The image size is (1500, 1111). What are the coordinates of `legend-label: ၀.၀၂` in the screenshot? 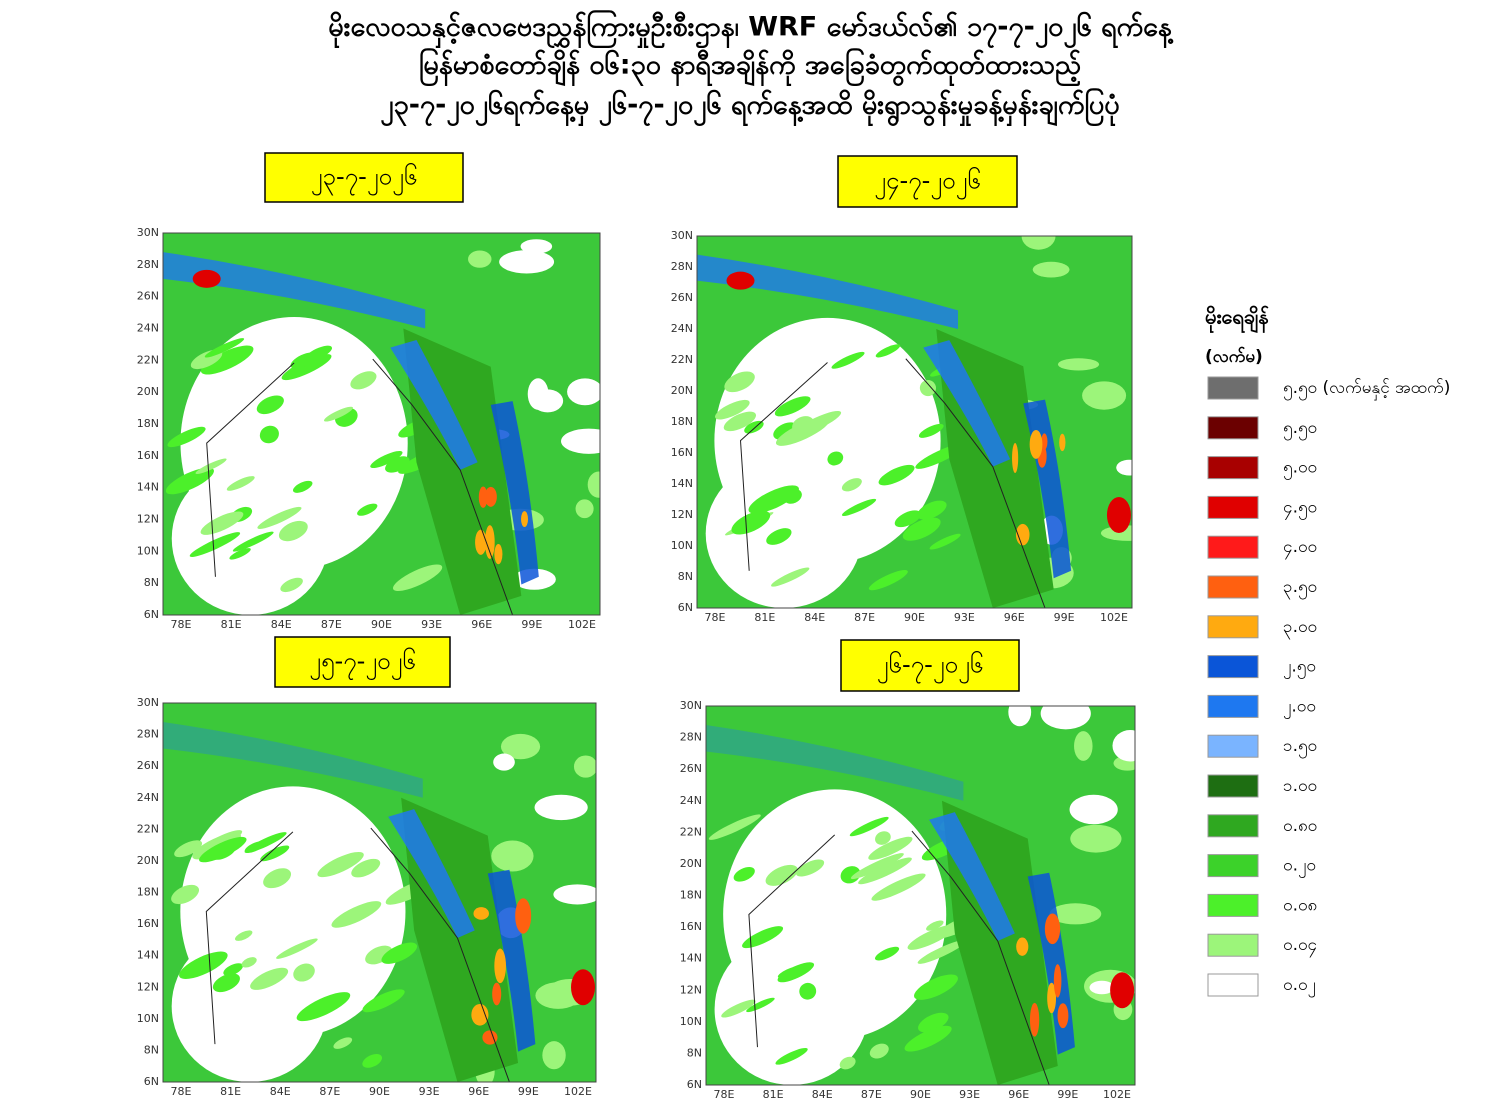 It's located at (1299, 986).